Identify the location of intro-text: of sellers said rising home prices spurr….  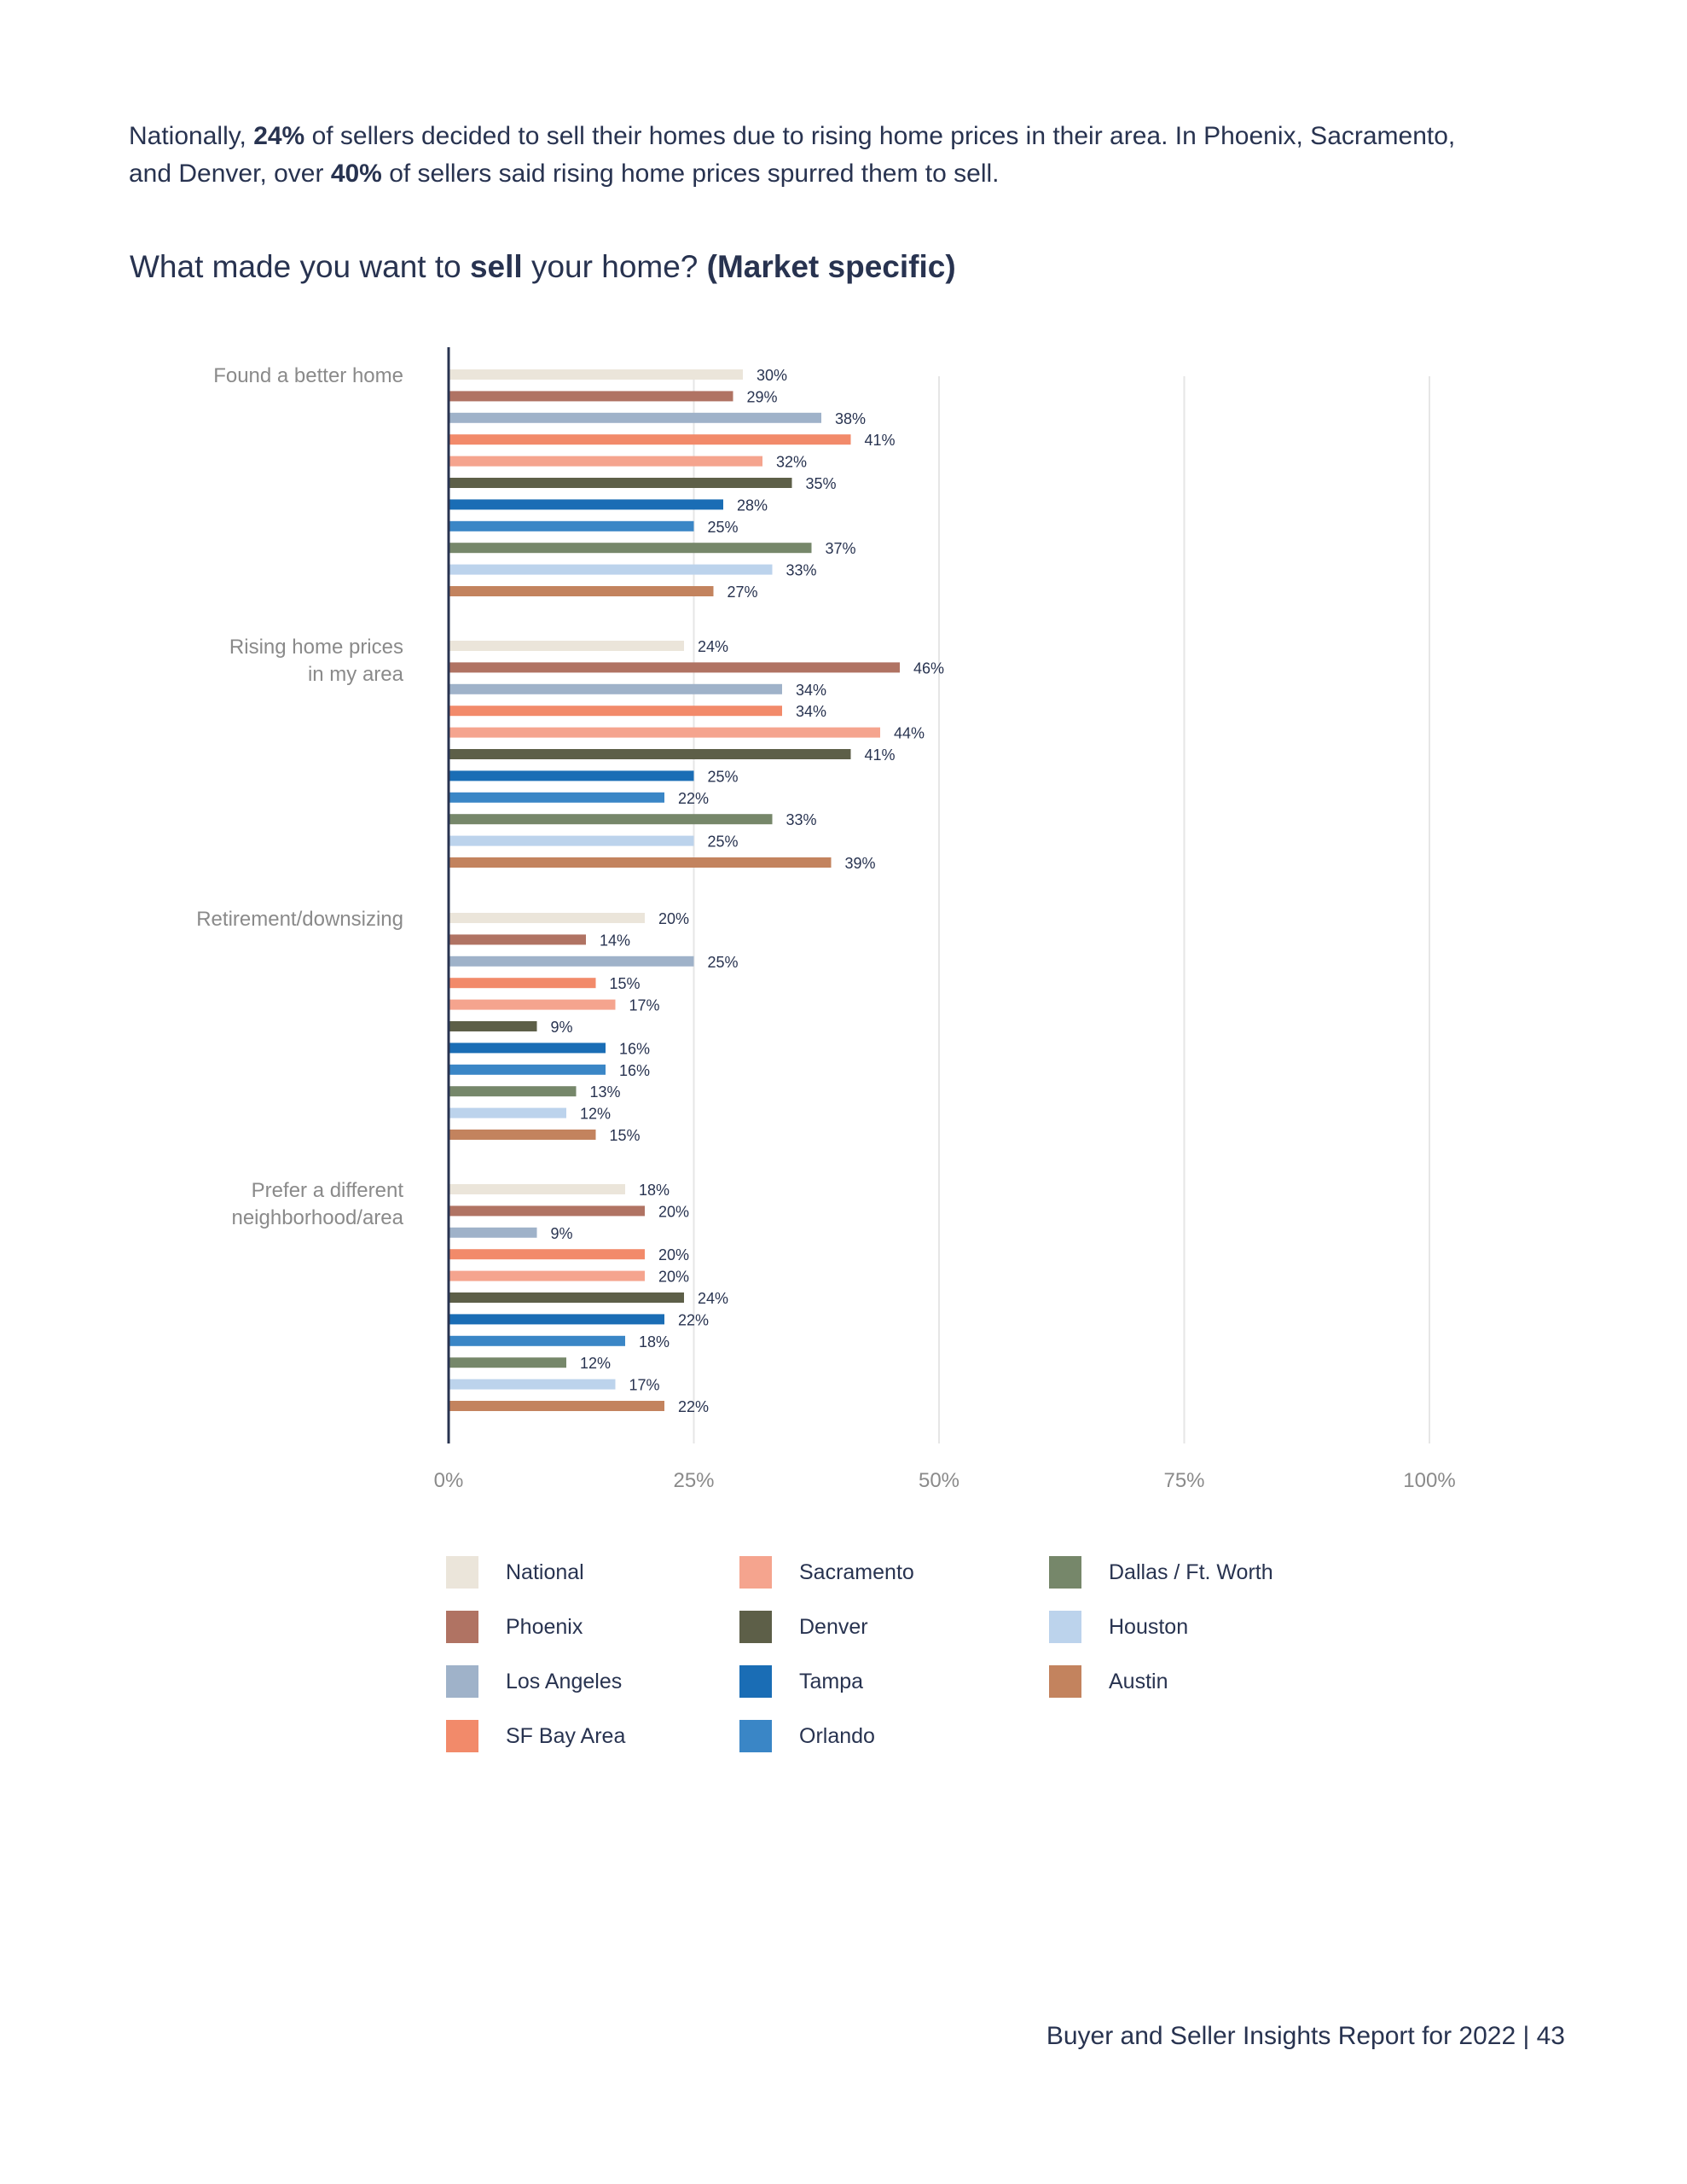
(691, 174).